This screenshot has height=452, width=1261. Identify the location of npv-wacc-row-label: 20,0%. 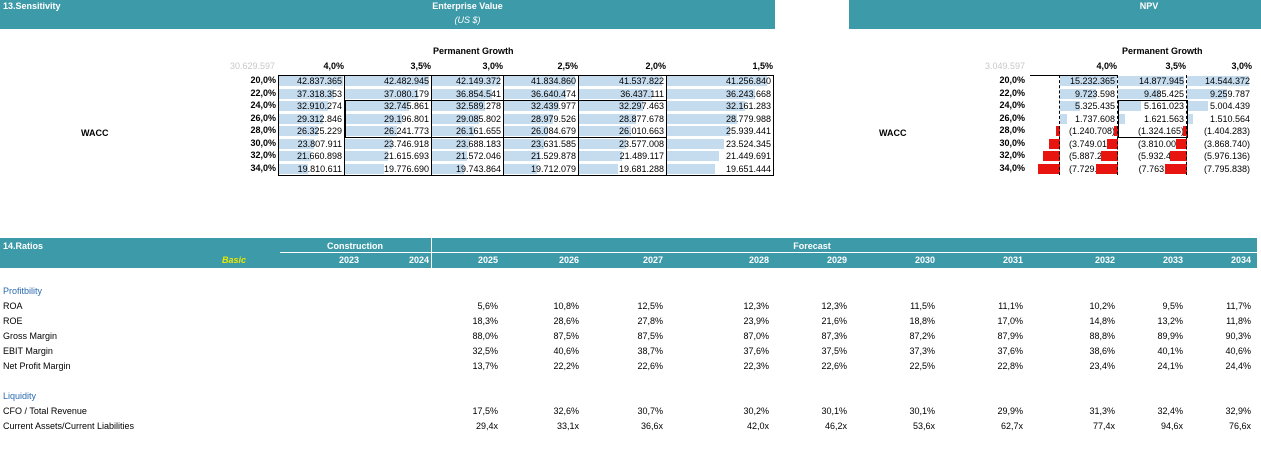
(1012, 80).